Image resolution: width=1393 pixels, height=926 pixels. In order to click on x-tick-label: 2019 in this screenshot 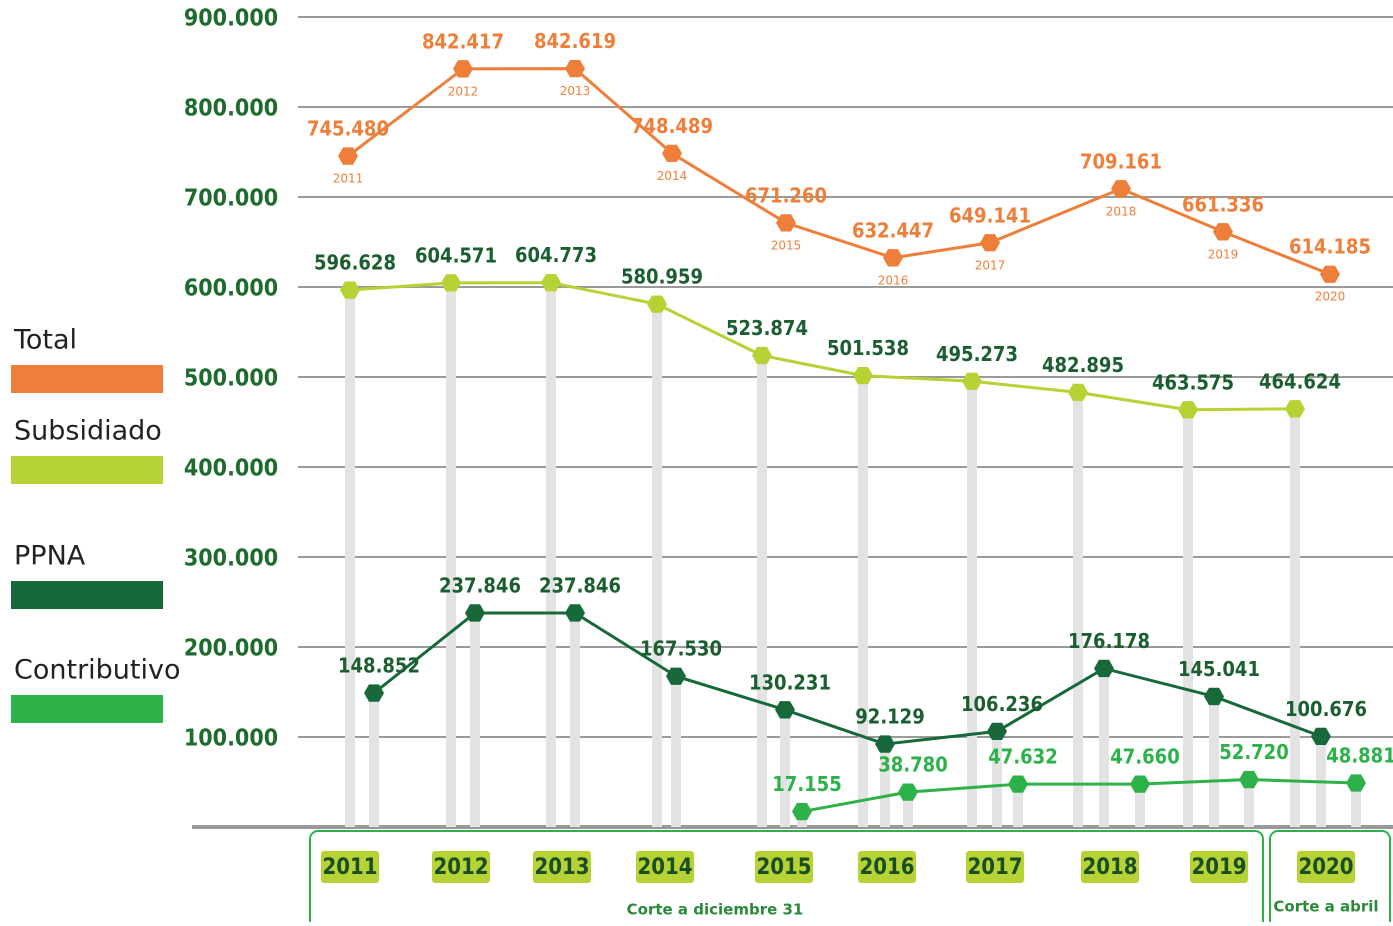, I will do `click(1218, 867)`.